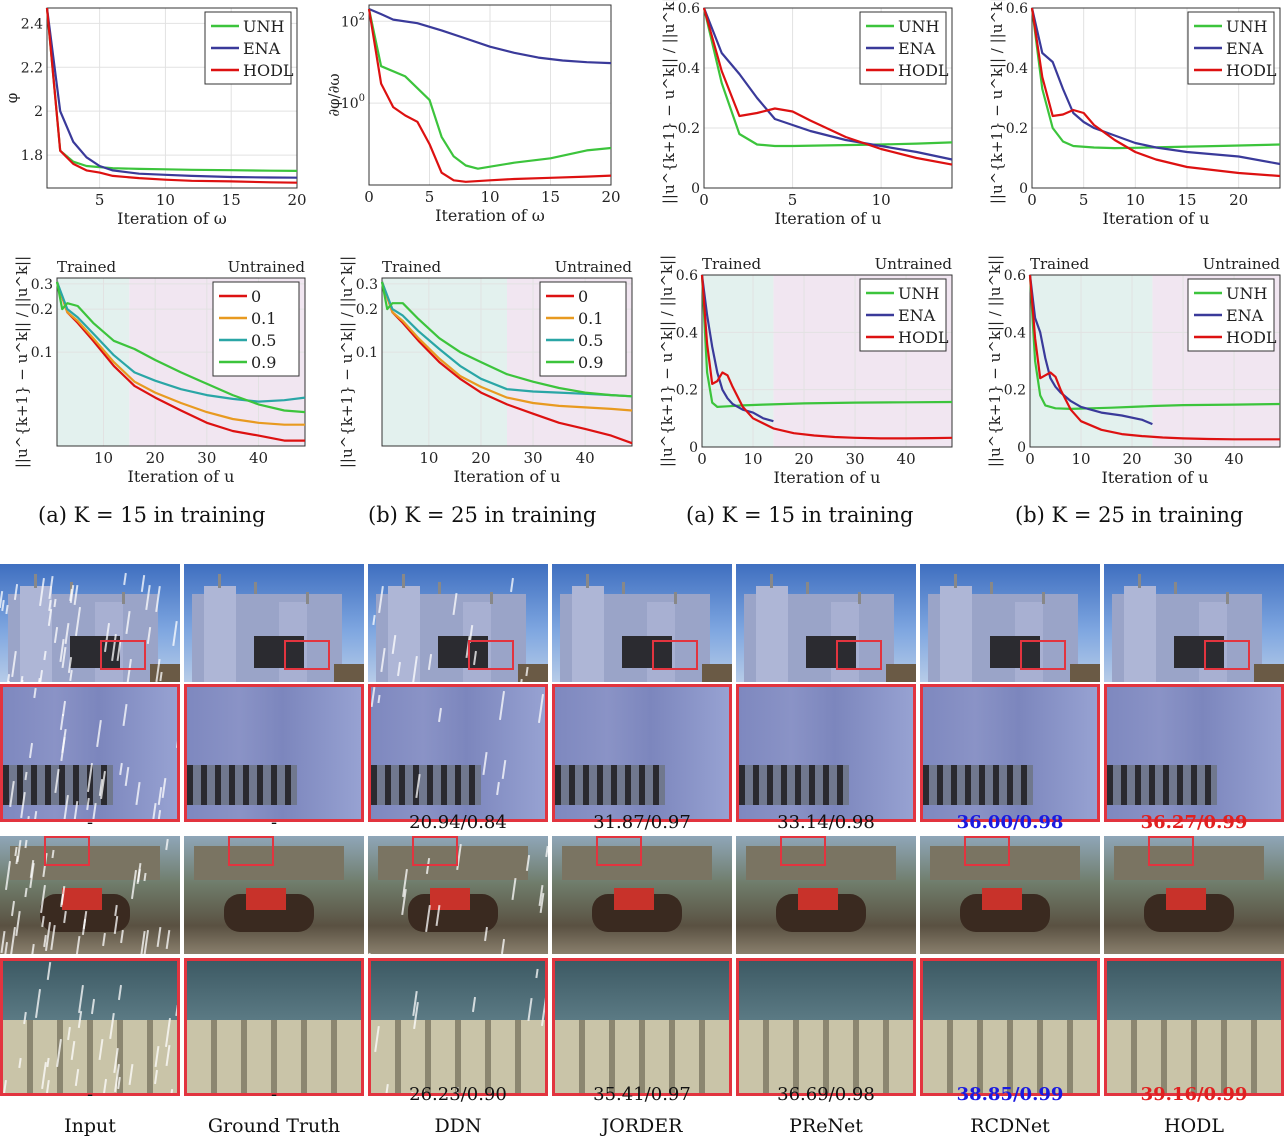 This screenshot has height=1143, width=1284. Describe the element at coordinates (36, 634) in the screenshot. I see `church-tower-left` at that location.